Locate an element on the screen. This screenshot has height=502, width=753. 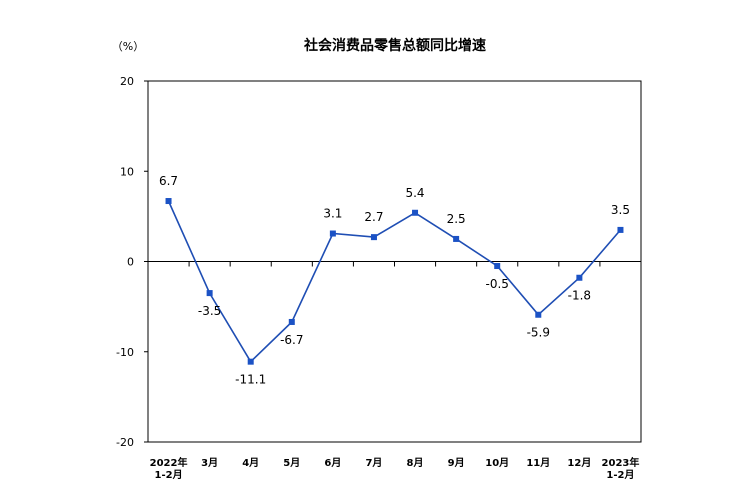
x-tick-label: 3月 is located at coordinates (209, 463).